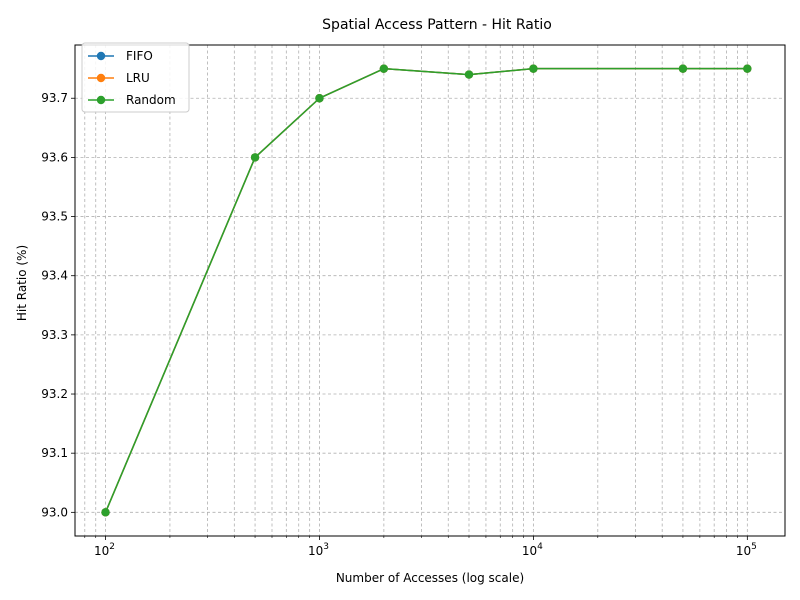  I want to click on legend-item: Random, so click(132, 100).